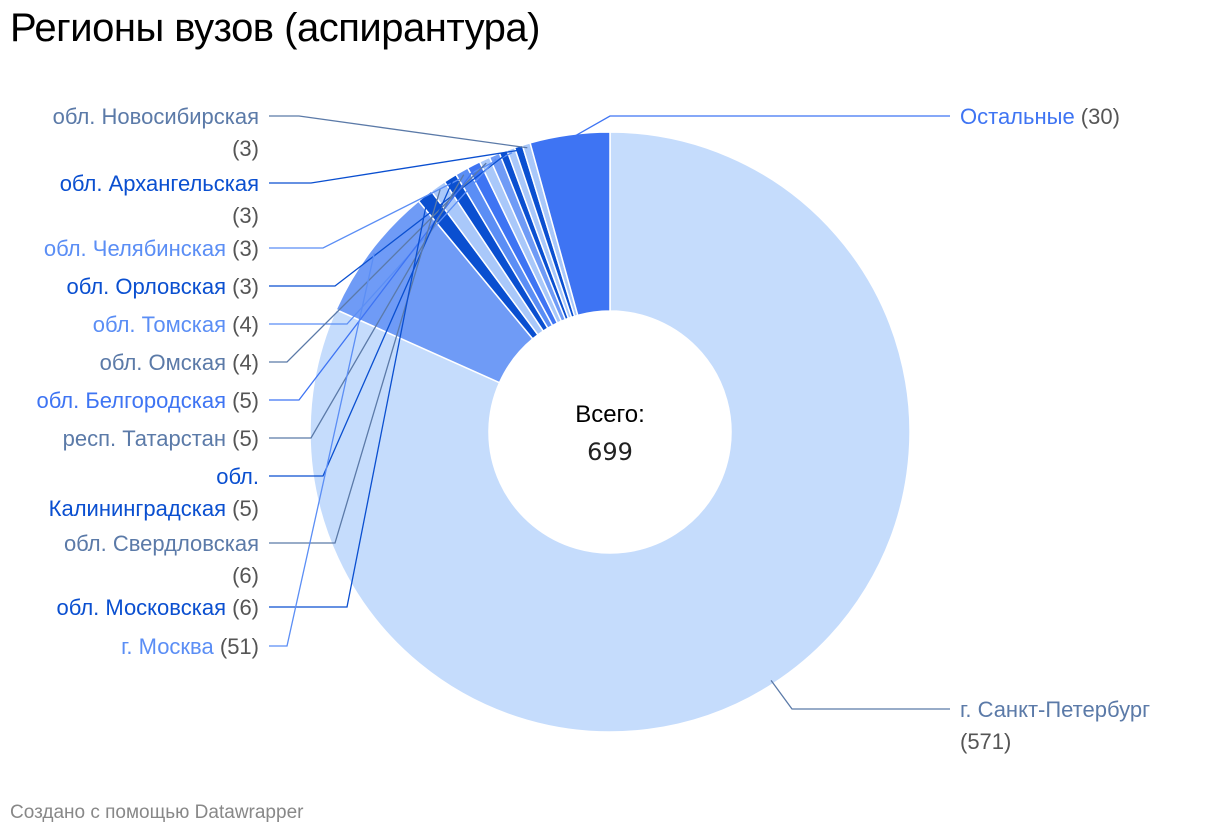  I want to click on label-обл-орловская: обл. Орловская (3), so click(162, 286).